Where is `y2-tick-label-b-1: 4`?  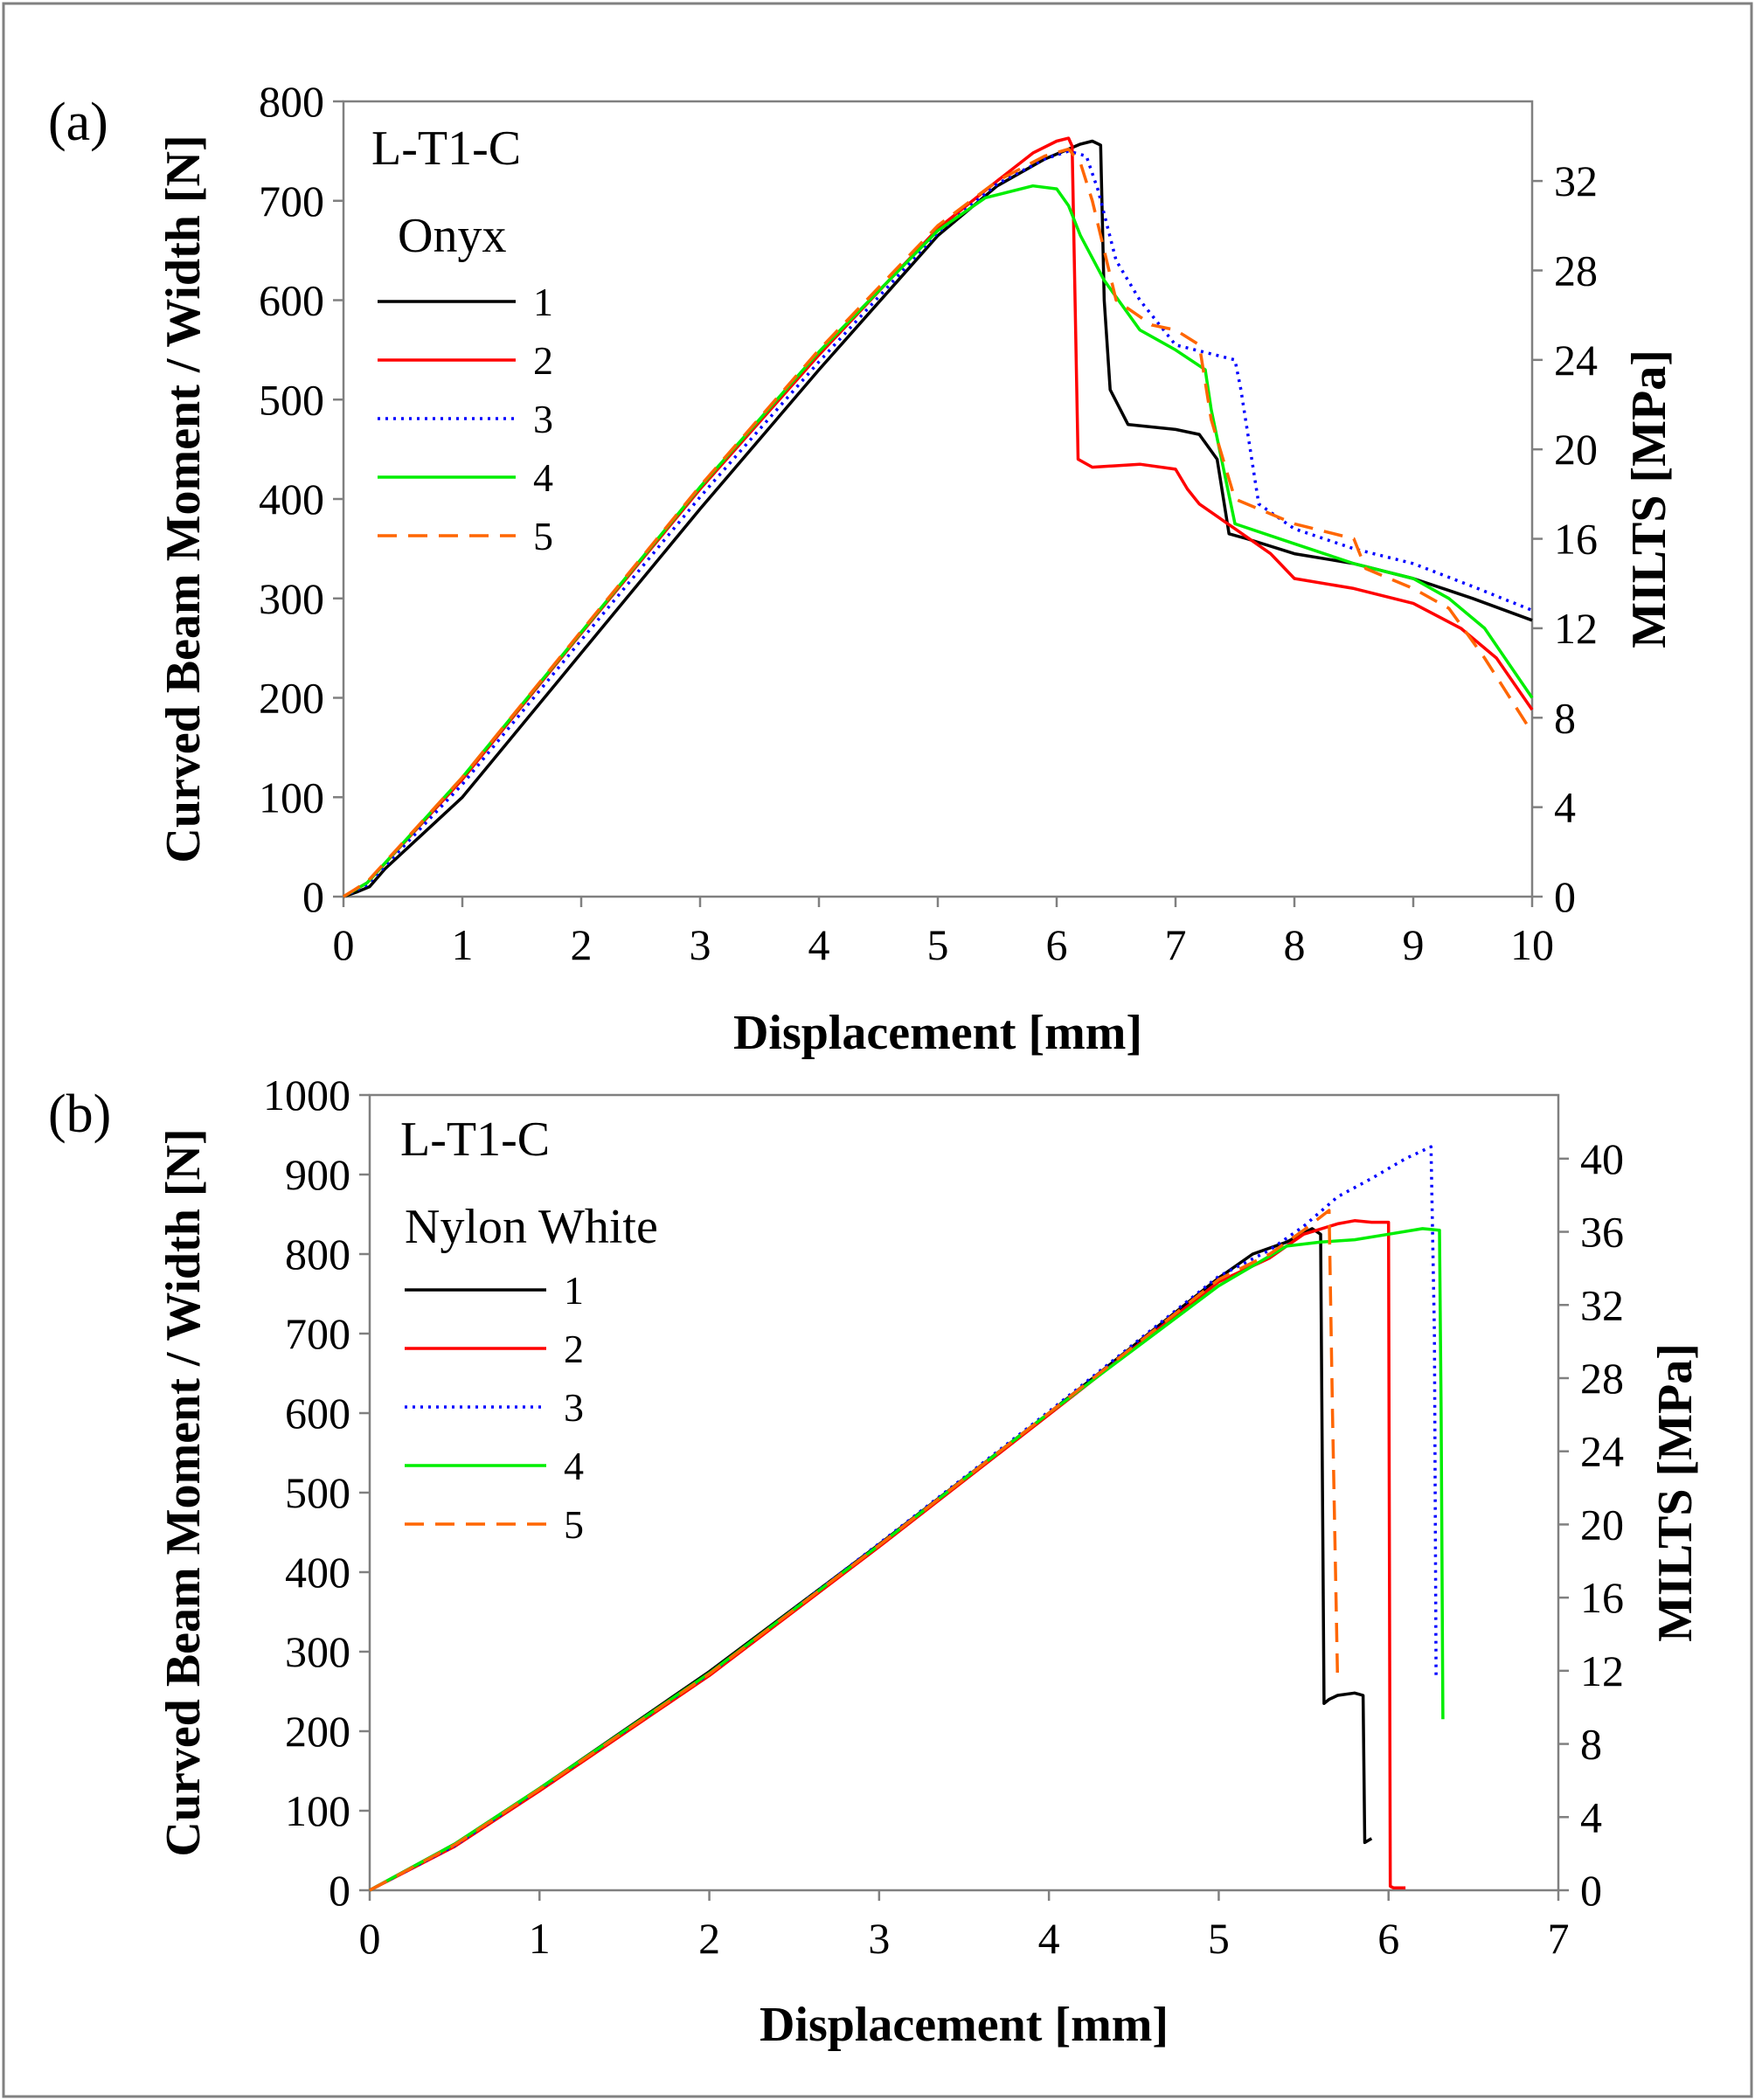 y2-tick-label-b-1: 4 is located at coordinates (1591, 1817).